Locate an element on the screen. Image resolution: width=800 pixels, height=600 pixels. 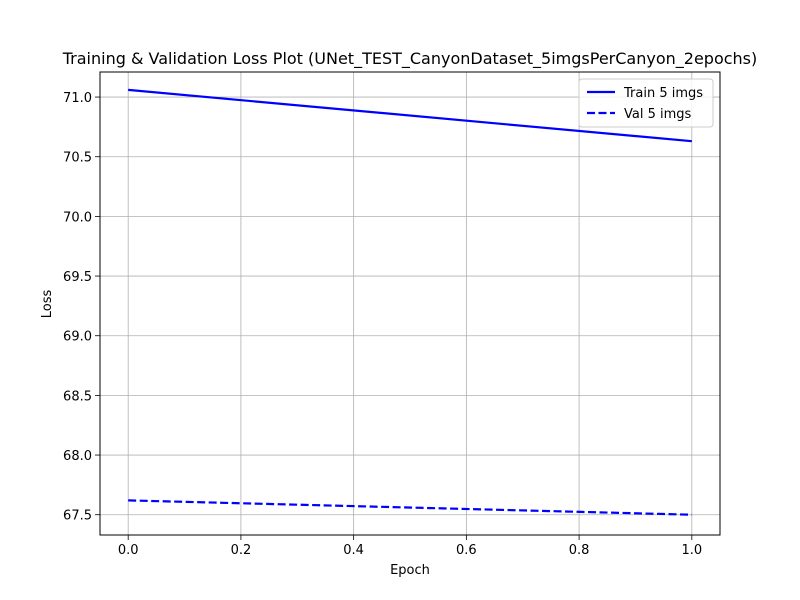
legend-label: Val 5 imgs is located at coordinates (658, 114).